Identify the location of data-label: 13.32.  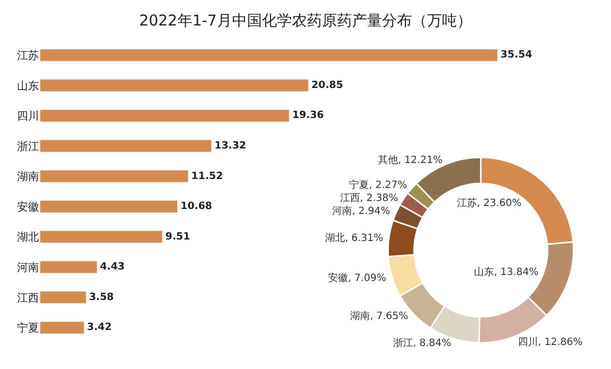
(230, 146).